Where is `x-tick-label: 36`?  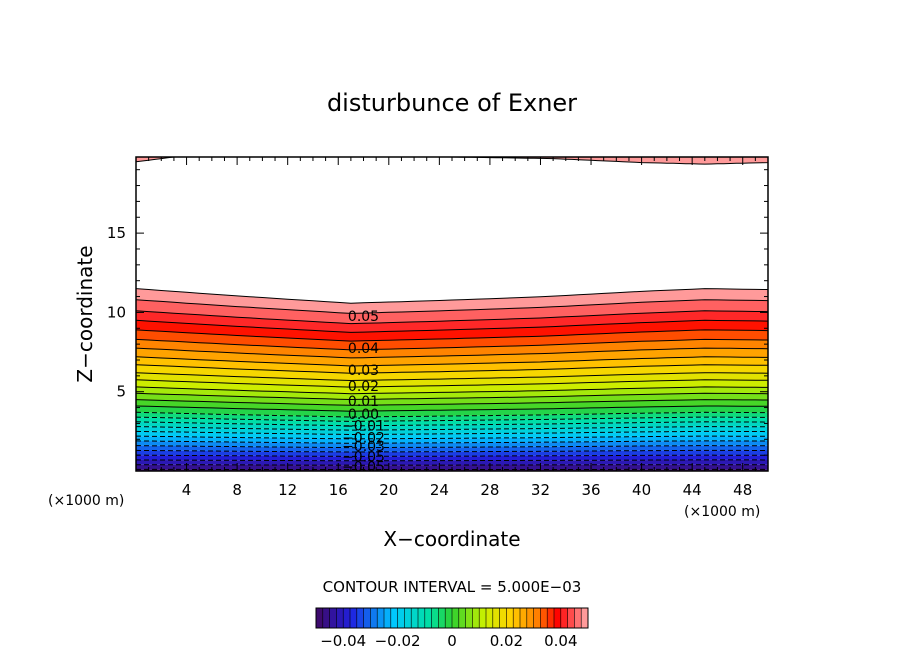
x-tick-label: 36 is located at coordinates (590, 490).